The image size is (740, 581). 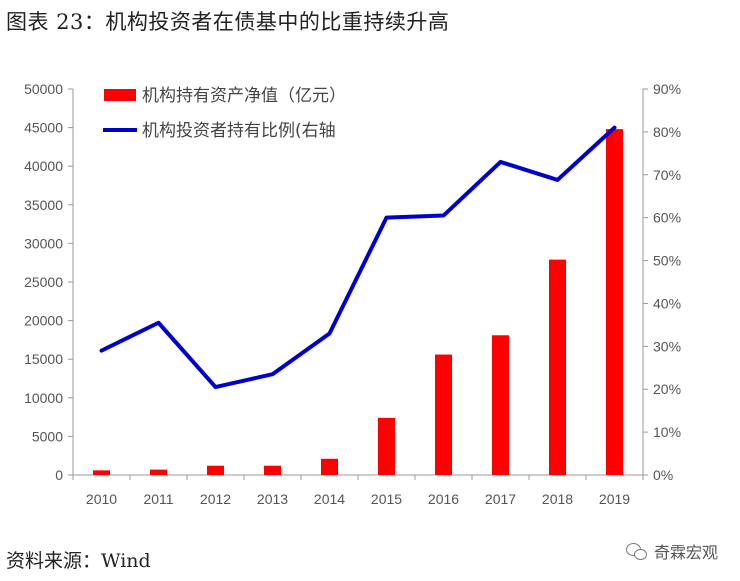 I want to click on bar-2014, so click(x=329, y=466).